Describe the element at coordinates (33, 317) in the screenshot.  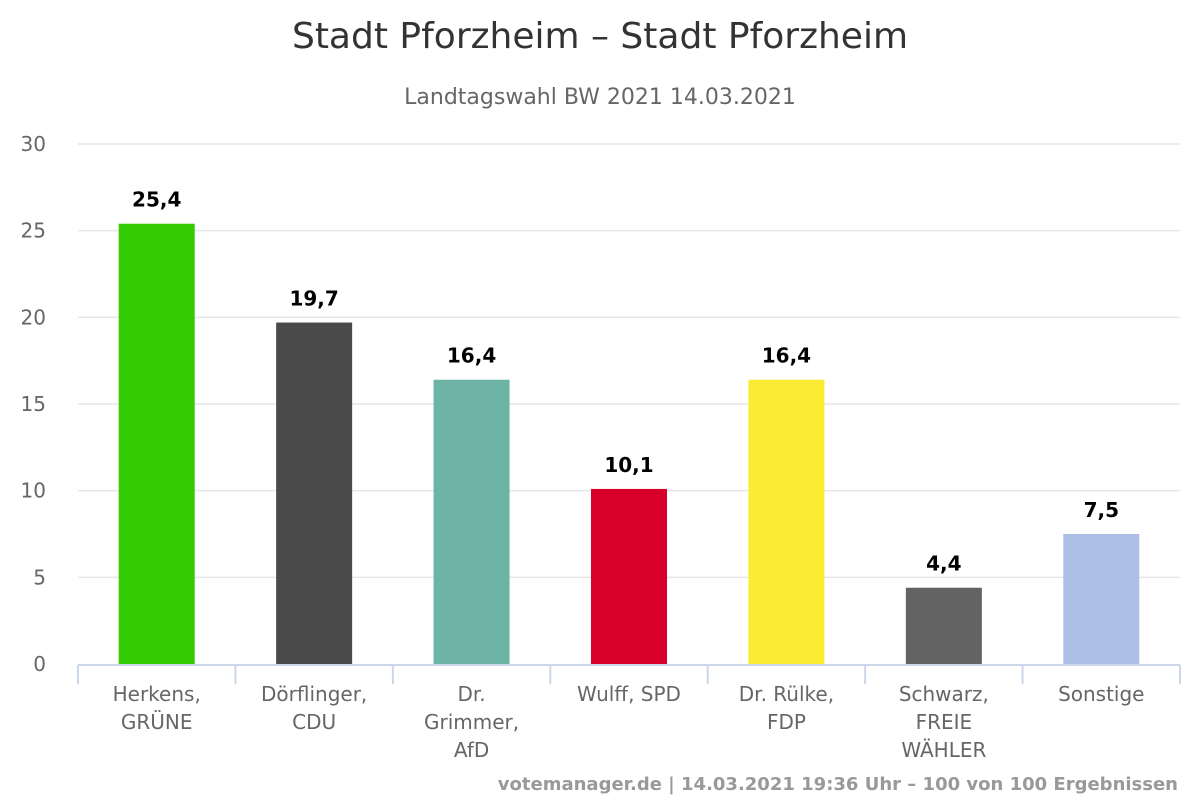
I see `y-tick-label: 20` at that location.